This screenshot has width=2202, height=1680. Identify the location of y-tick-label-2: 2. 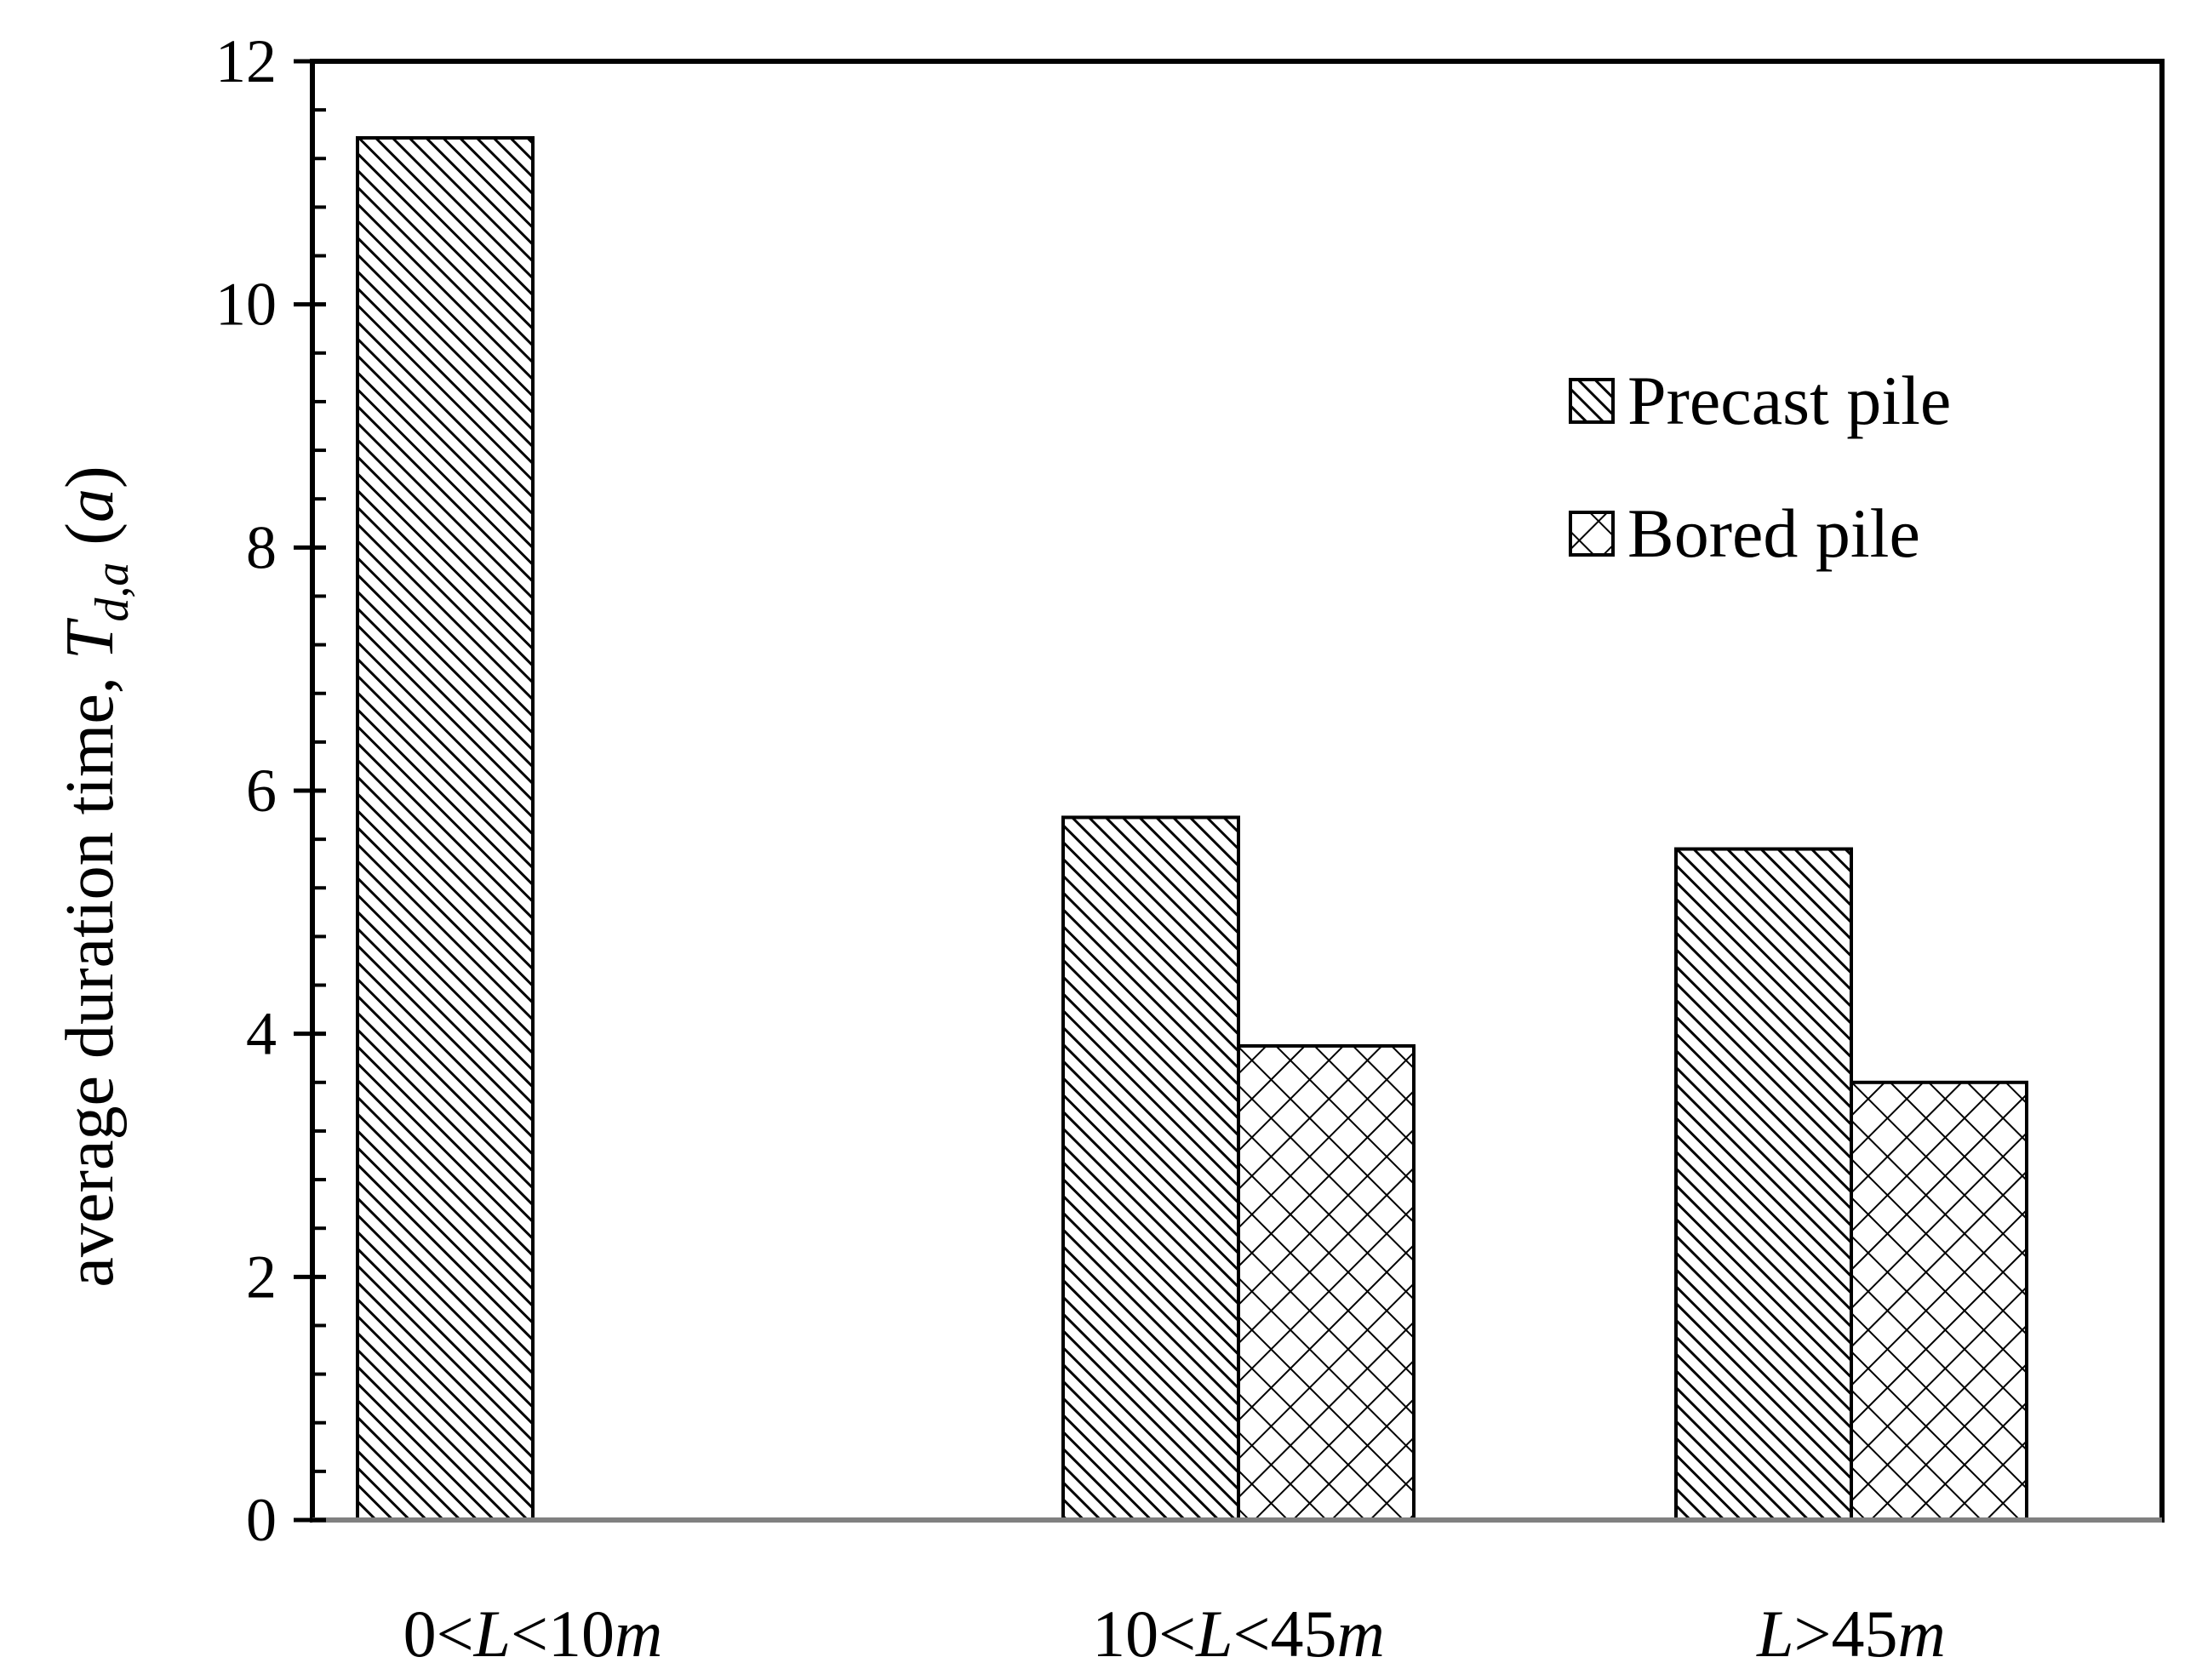
(262, 1277).